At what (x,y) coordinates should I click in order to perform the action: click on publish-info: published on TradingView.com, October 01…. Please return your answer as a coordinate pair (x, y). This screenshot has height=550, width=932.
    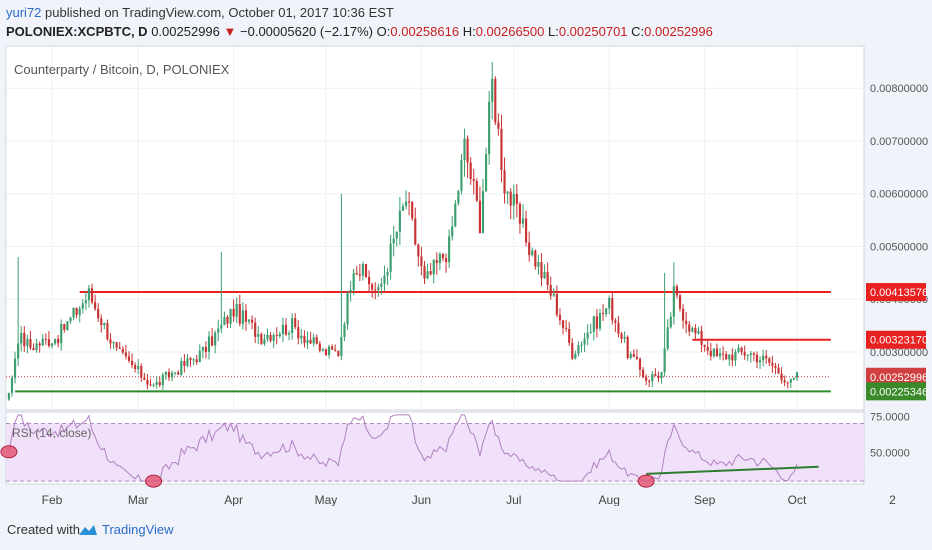
    Looking at the image, I should click on (219, 12).